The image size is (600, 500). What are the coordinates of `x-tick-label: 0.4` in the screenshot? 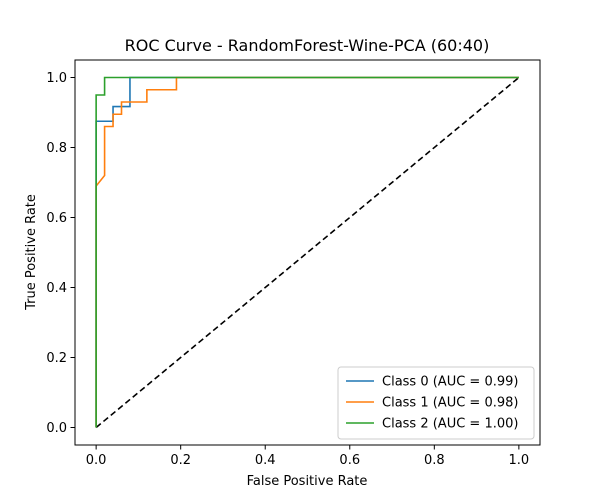 It's located at (265, 460).